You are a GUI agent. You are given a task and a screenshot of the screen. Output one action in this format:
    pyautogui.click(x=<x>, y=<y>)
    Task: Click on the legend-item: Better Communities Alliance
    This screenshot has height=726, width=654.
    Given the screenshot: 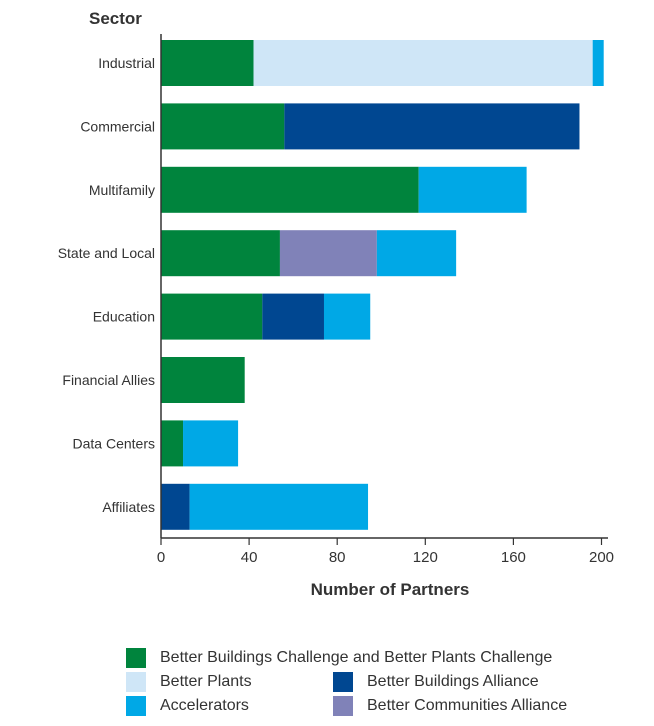 What is the action you would take?
    pyautogui.click(x=450, y=706)
    